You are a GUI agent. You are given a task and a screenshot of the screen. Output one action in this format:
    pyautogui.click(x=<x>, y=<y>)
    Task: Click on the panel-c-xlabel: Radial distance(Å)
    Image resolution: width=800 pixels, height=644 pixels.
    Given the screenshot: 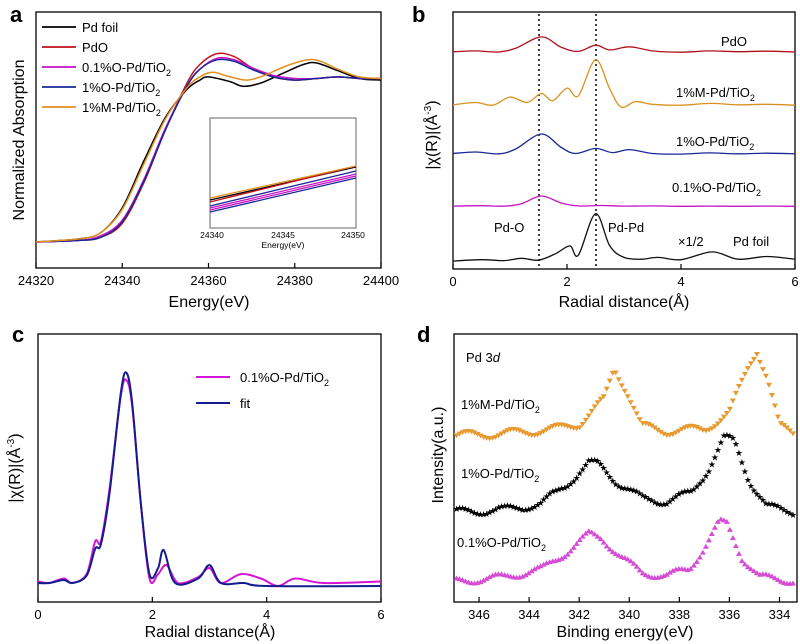 What is the action you would take?
    pyautogui.click(x=210, y=631)
    